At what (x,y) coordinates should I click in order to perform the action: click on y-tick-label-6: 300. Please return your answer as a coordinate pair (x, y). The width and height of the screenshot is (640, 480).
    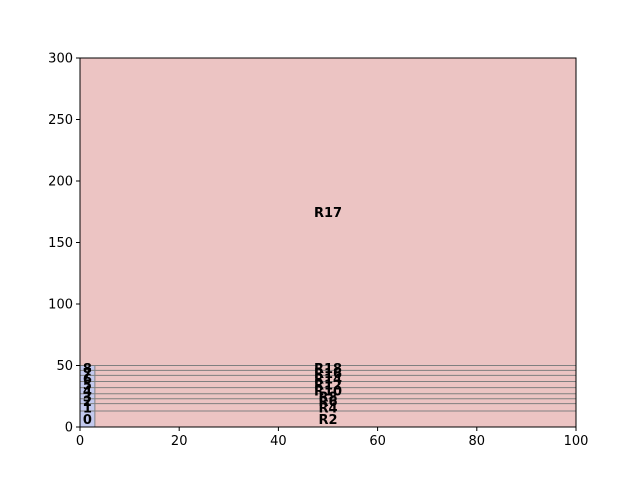
    Looking at the image, I should click on (60, 59).